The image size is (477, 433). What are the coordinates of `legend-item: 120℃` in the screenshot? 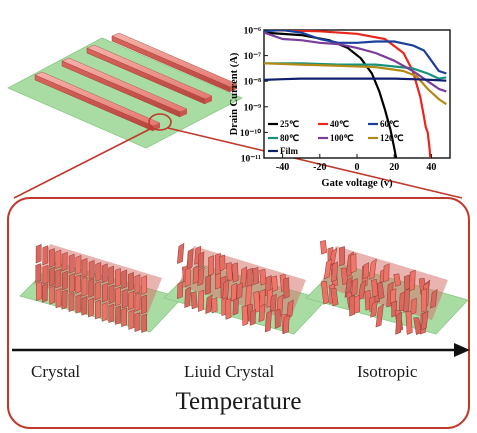 It's located at (386, 138).